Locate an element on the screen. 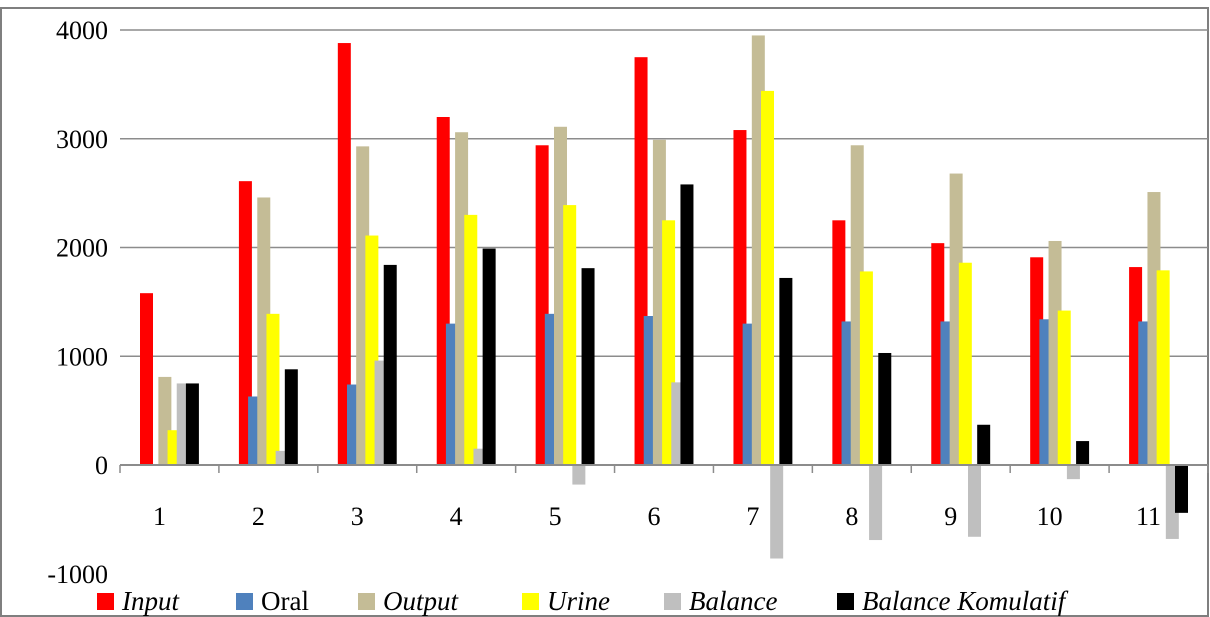 The width and height of the screenshot is (1210, 617). x-tick-label: 8 is located at coordinates (851, 516).